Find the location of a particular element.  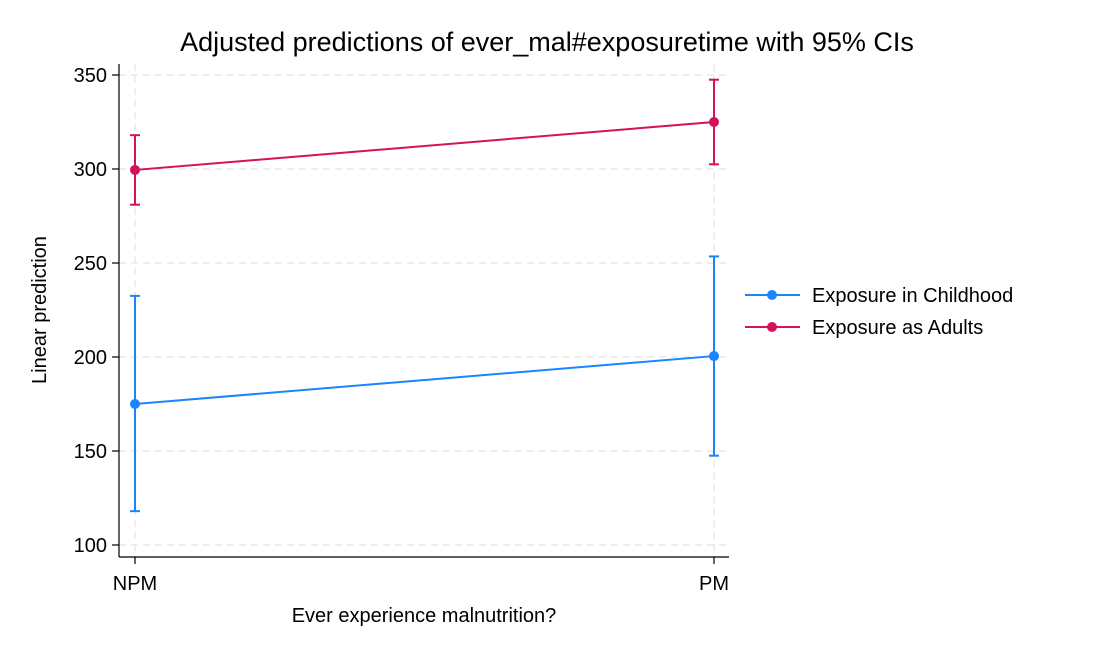

x-tick-label: NPM is located at coordinates (135, 584).